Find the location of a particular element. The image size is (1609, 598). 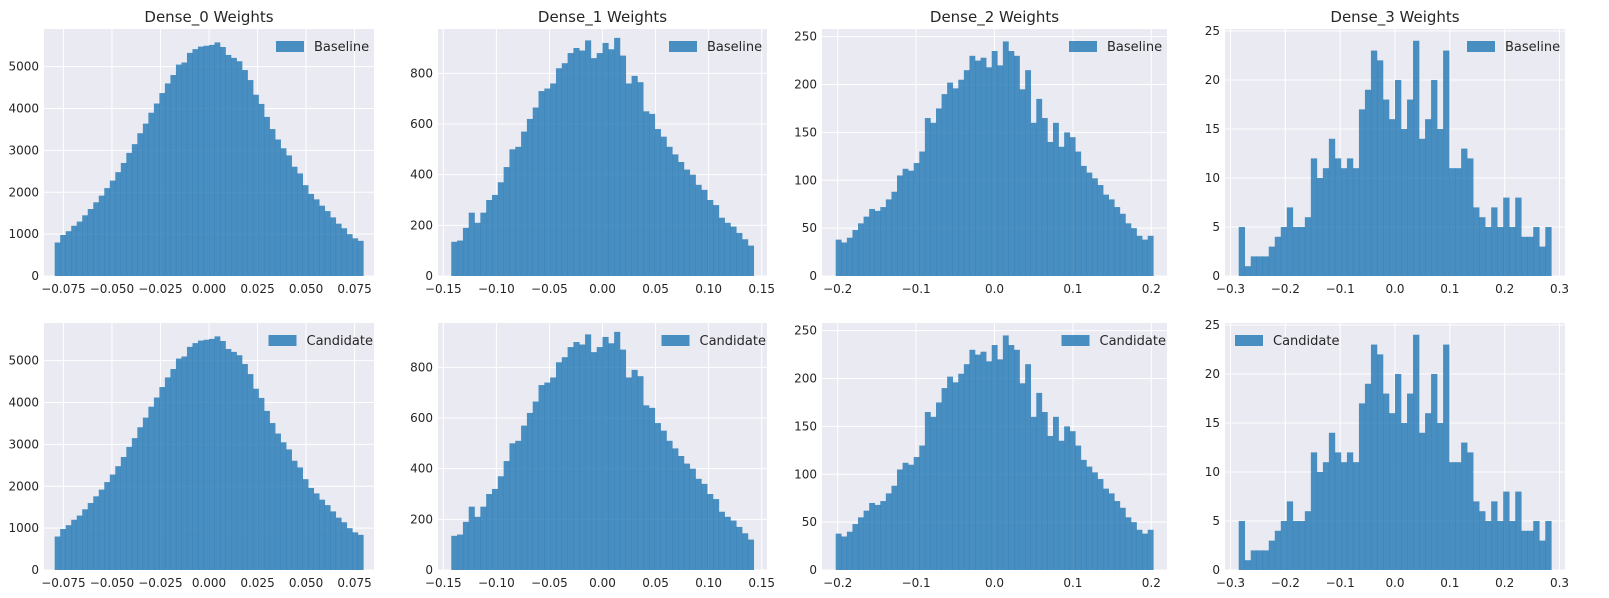

y-tick-label: 3000 is located at coordinates (23, 150).